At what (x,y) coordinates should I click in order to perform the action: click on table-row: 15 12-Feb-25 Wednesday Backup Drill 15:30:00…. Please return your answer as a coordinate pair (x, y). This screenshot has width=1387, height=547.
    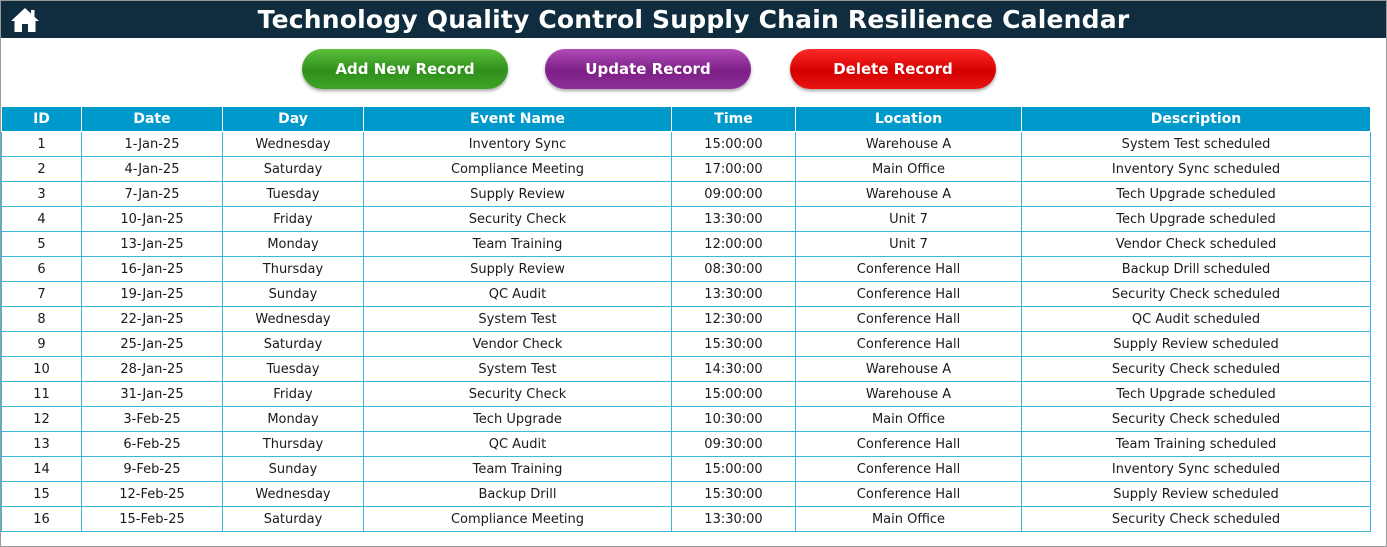
    Looking at the image, I should click on (686, 494).